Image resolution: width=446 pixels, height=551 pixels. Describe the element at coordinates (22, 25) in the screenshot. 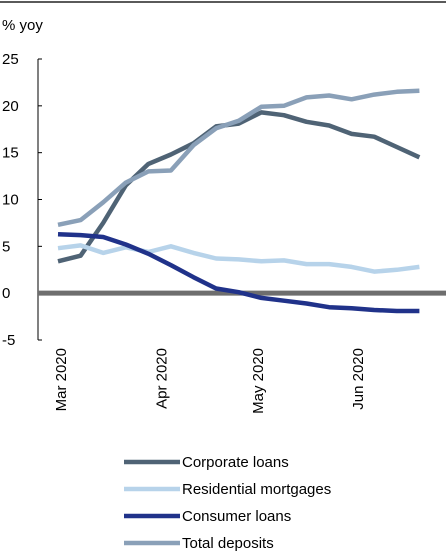

I see `y-axis-label: % yoy` at that location.